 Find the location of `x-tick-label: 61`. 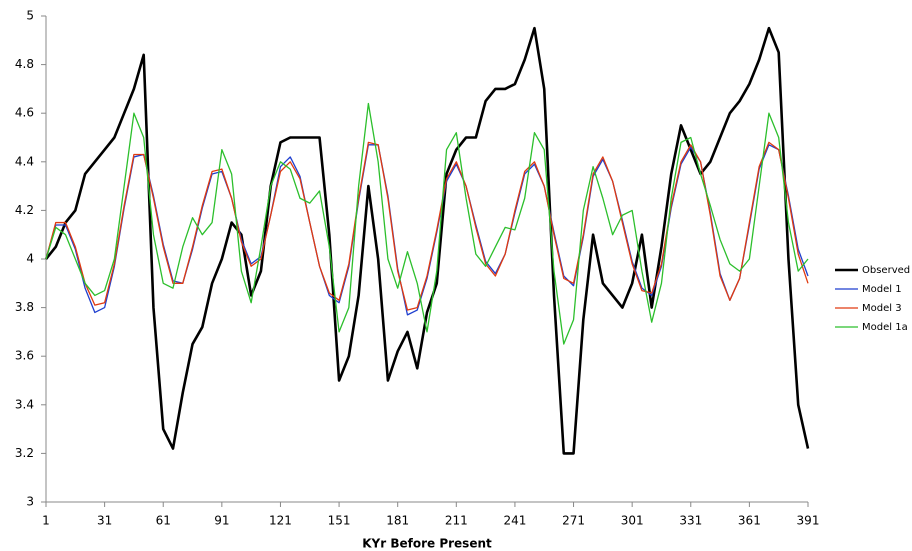

x-tick-label: 61 is located at coordinates (163, 521).